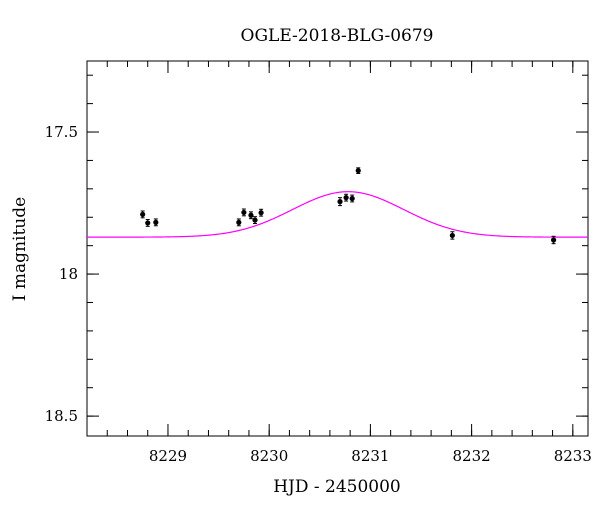 This screenshot has height=512, width=600. I want to click on y-axis-label: I magnitude, so click(20, 249).